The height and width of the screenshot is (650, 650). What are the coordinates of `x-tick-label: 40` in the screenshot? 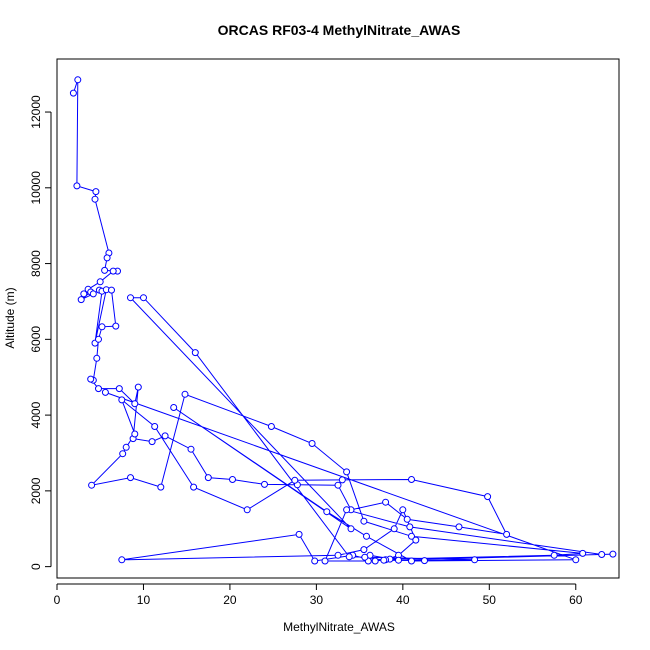 It's located at (403, 600).